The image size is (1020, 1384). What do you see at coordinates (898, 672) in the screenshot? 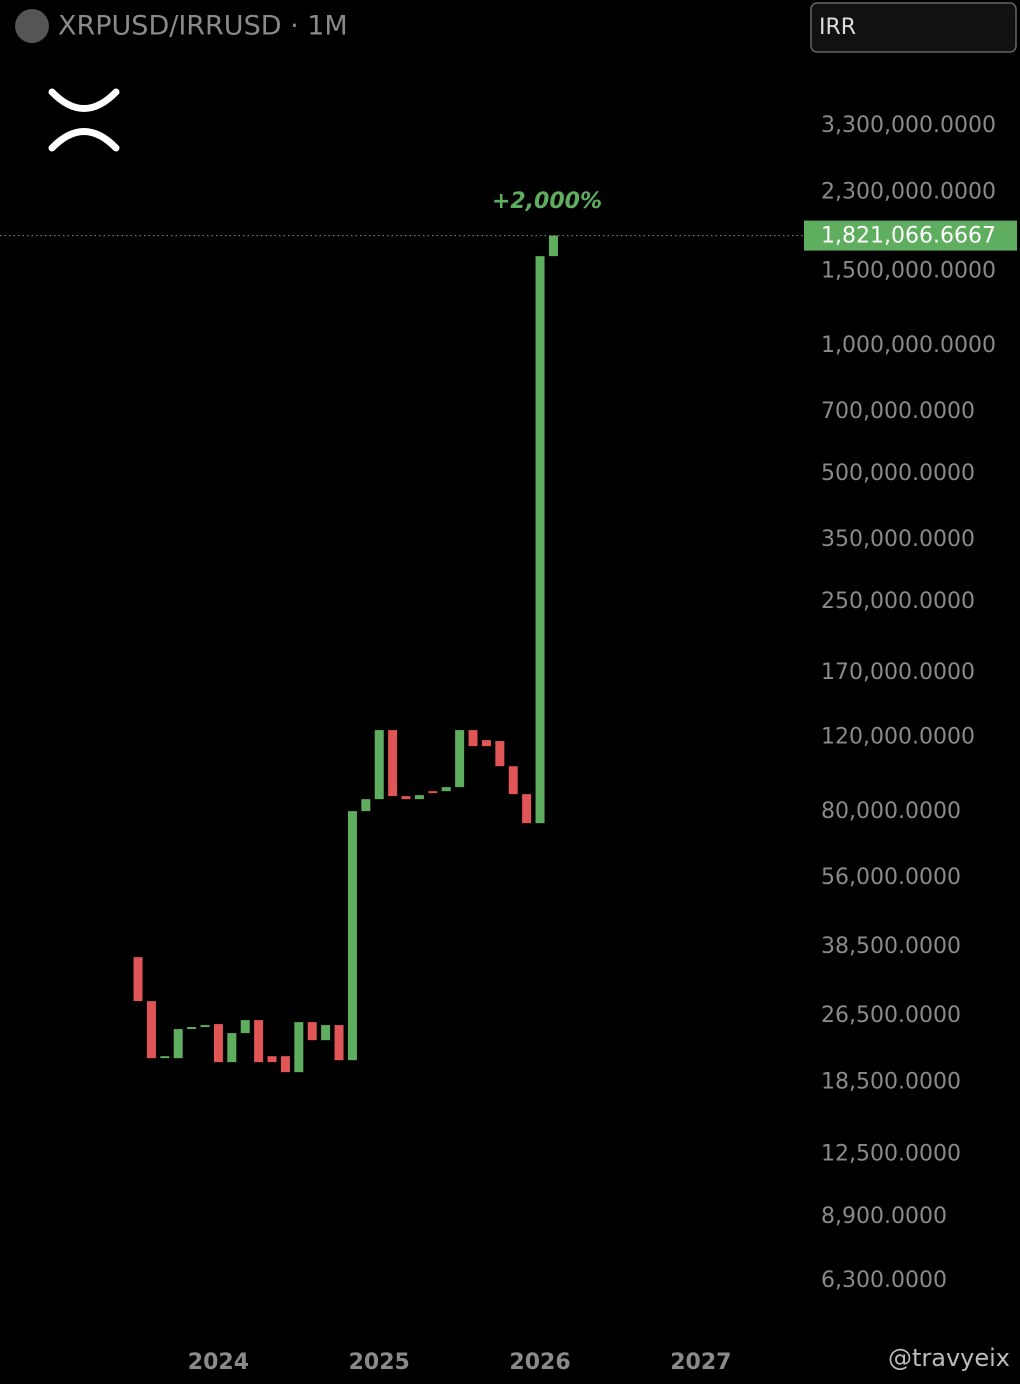
I see `y-tick-label: 170,000.0000` at bounding box center [898, 672].